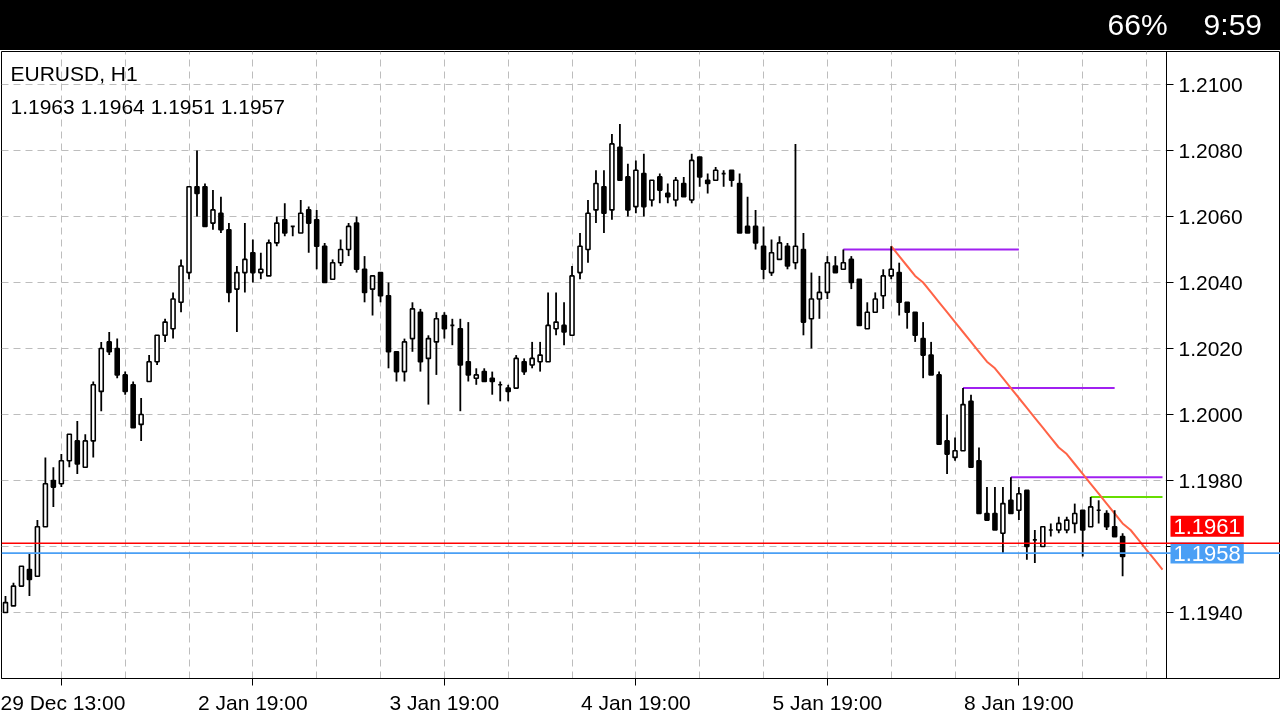  I want to click on x-tick-label: 29 Dec 13:00, so click(63, 702).